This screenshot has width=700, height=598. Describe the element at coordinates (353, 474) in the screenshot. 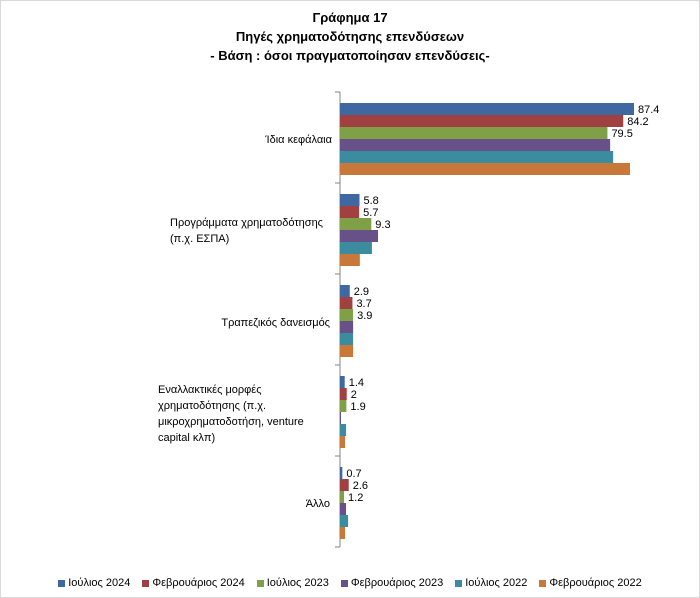

I see `data-label-0-4: 0.7` at that location.